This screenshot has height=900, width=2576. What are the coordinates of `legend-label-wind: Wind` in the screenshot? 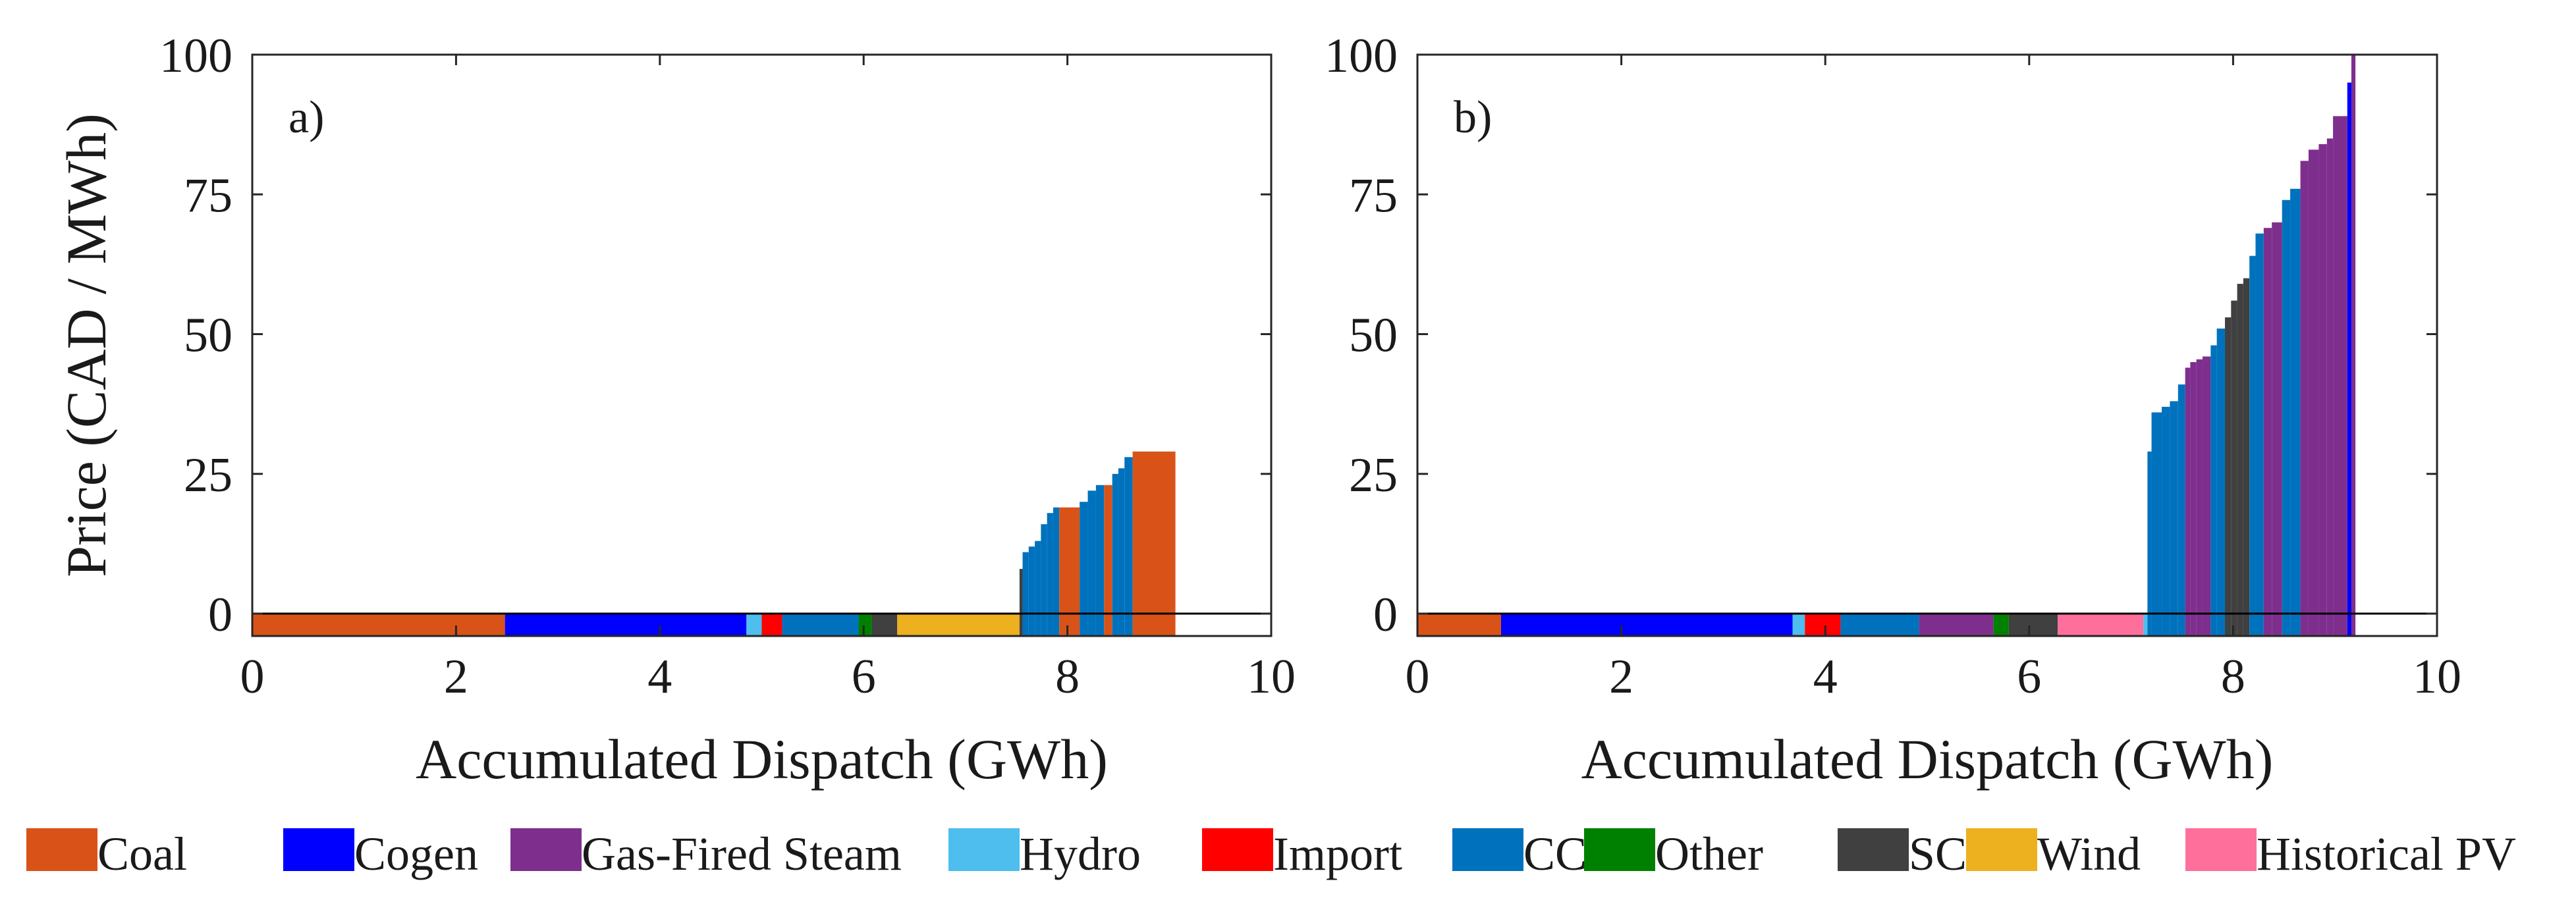 It's located at (2089, 854).